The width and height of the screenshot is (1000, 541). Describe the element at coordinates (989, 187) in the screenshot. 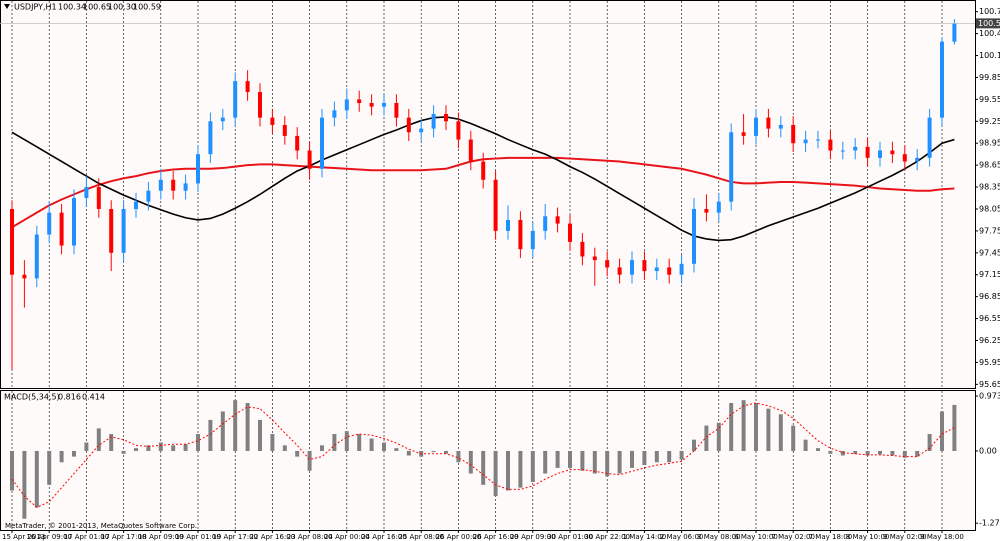

I see `y-tick-label: 98.35` at that location.